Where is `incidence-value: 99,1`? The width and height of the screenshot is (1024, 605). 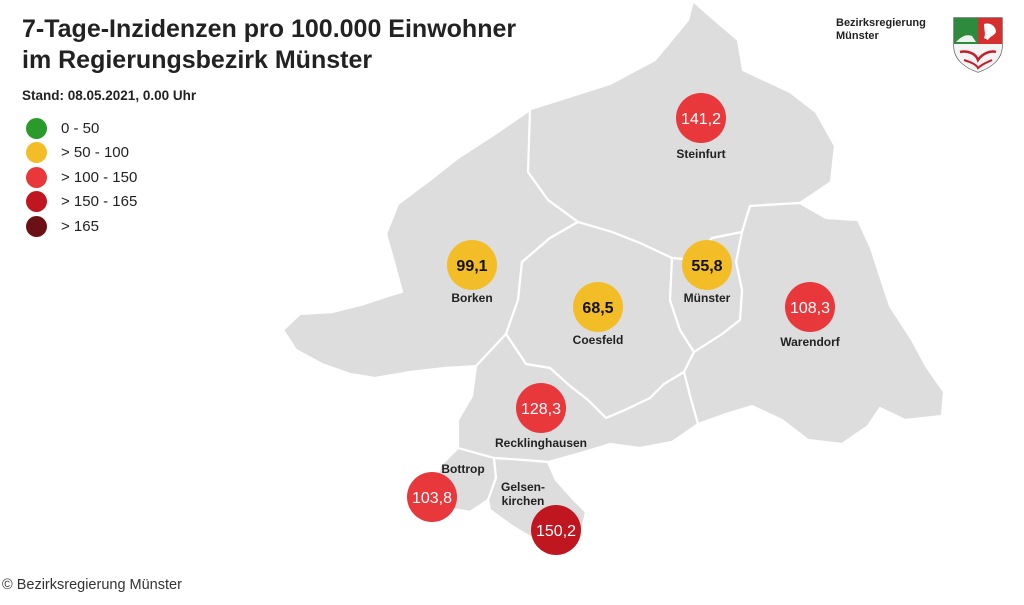
incidence-value: 99,1 is located at coordinates (471, 266).